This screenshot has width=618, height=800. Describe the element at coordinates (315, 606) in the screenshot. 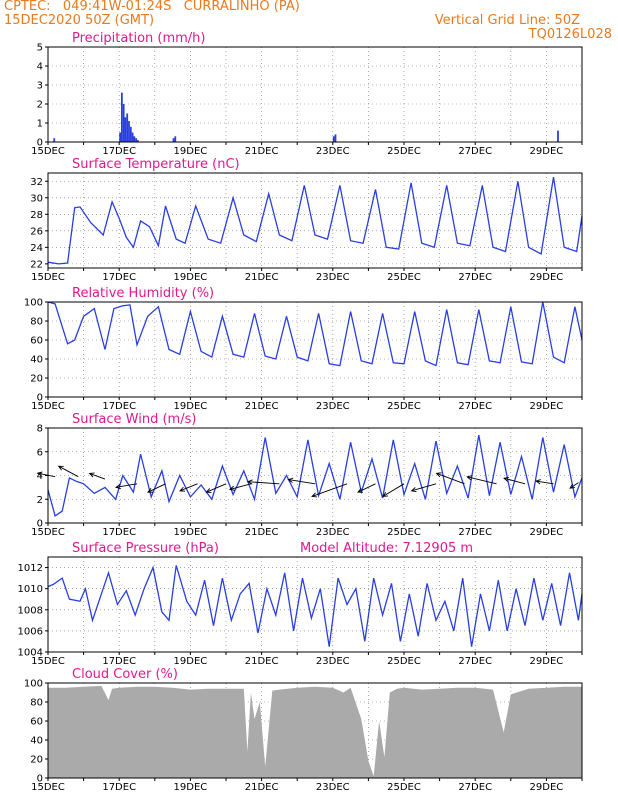

I see `series-line` at that location.